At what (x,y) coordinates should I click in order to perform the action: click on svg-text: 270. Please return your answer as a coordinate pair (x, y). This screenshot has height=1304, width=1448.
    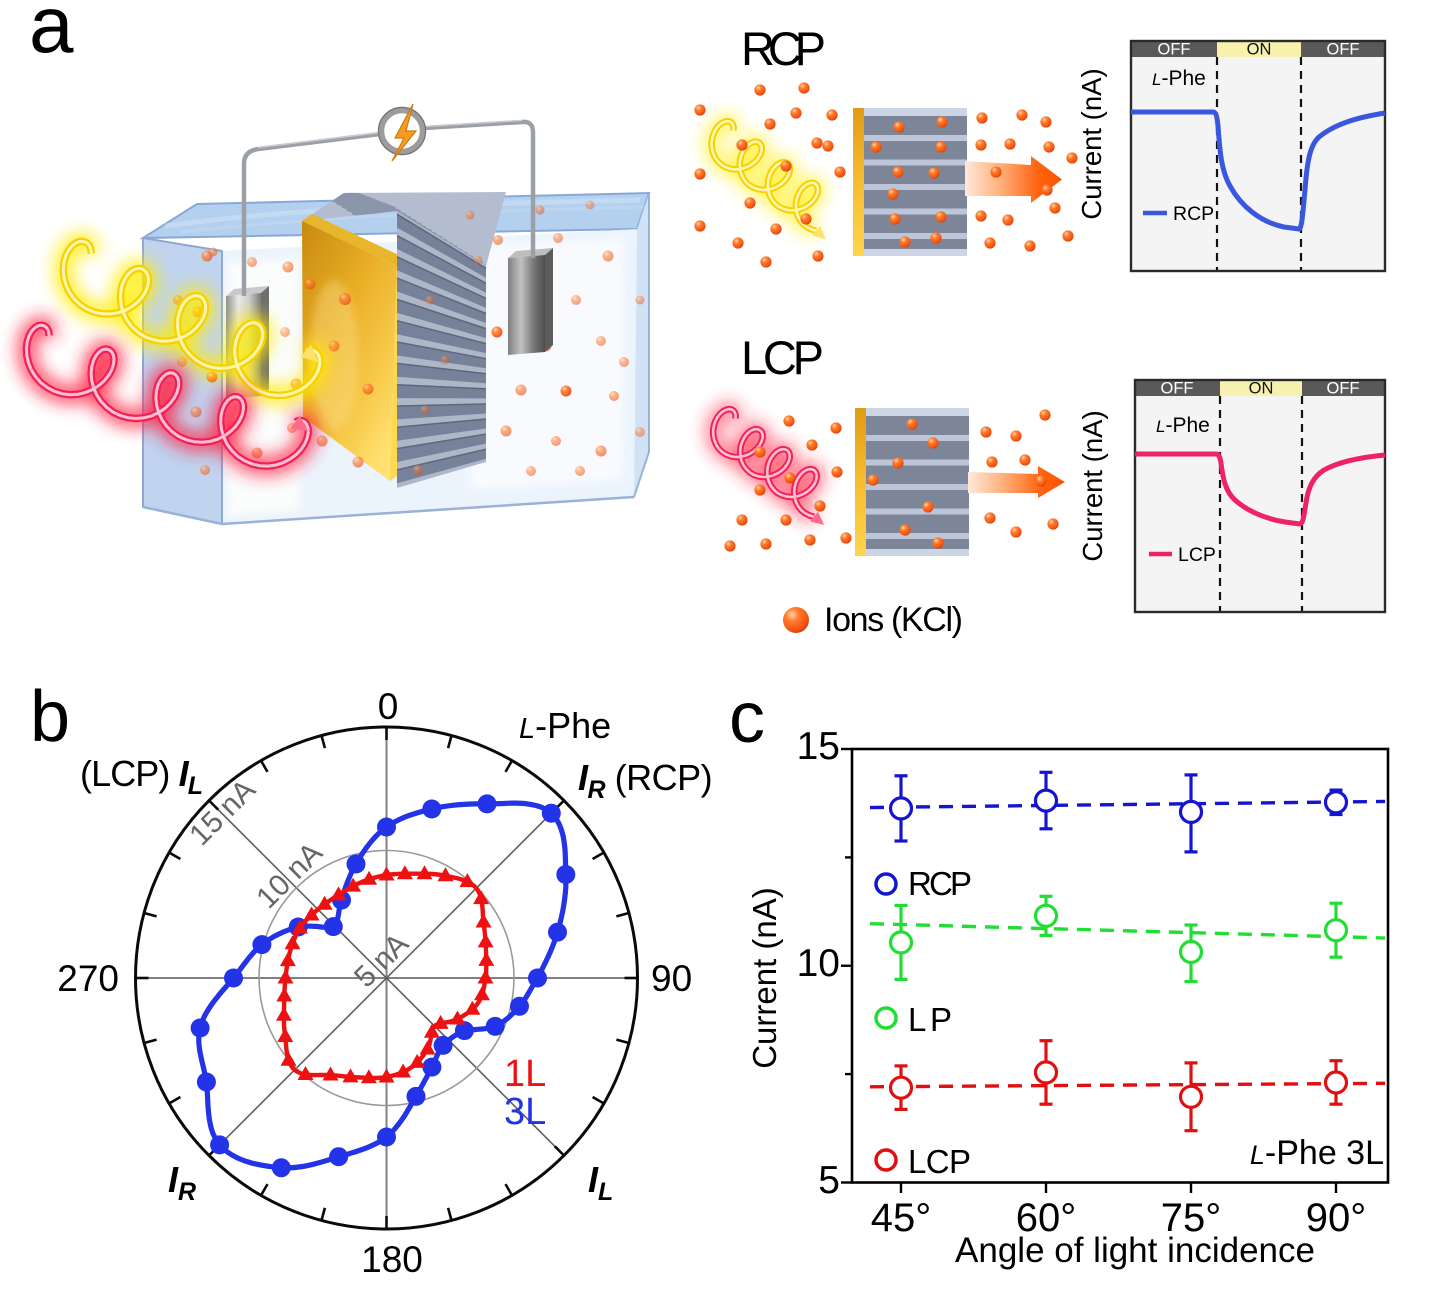
    Looking at the image, I should click on (88, 978).